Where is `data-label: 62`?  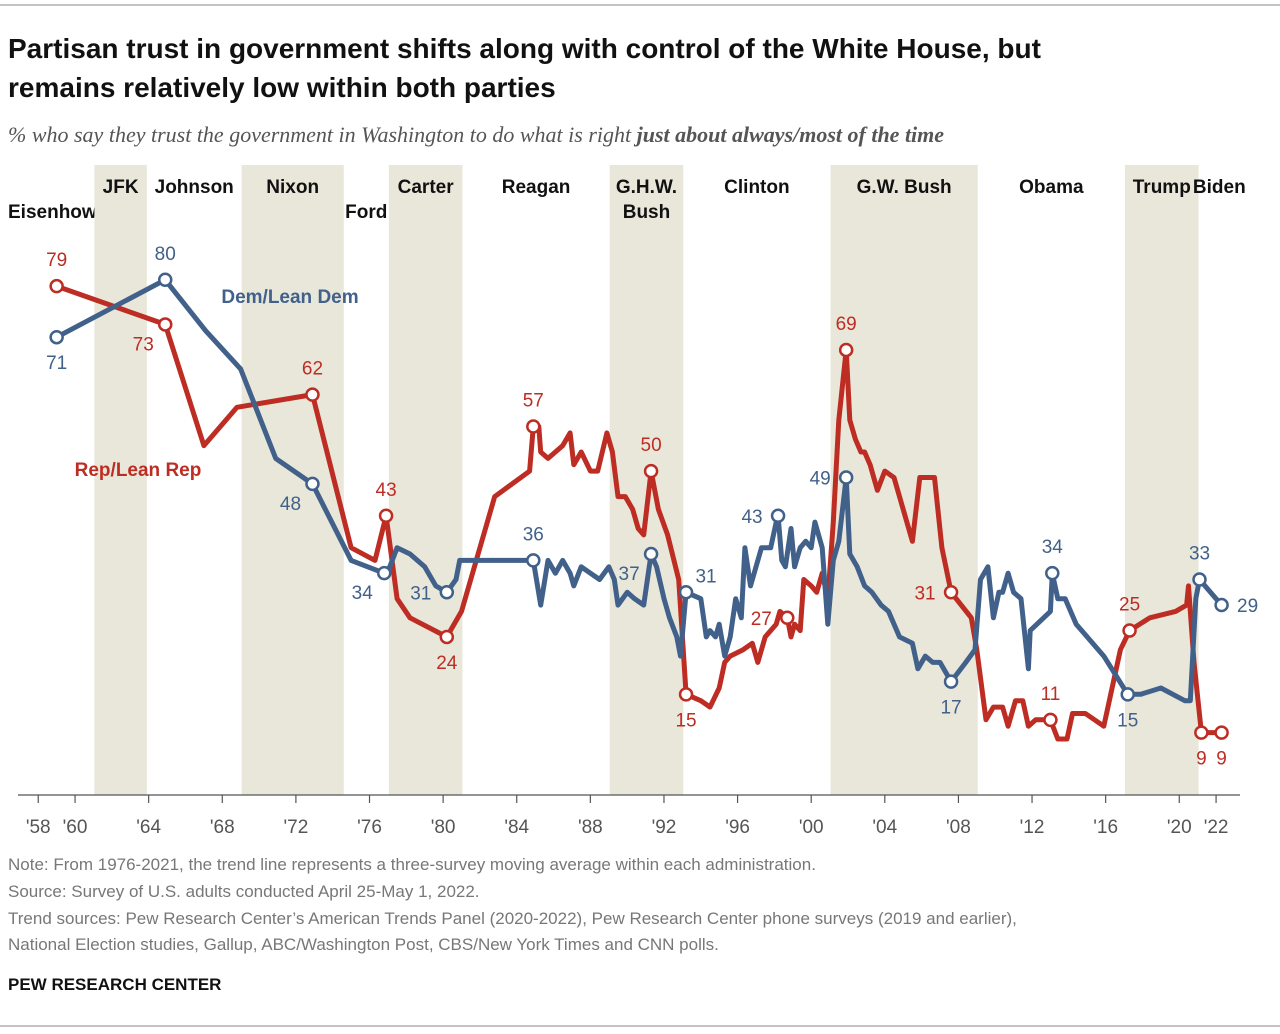 data-label: 62 is located at coordinates (312, 369).